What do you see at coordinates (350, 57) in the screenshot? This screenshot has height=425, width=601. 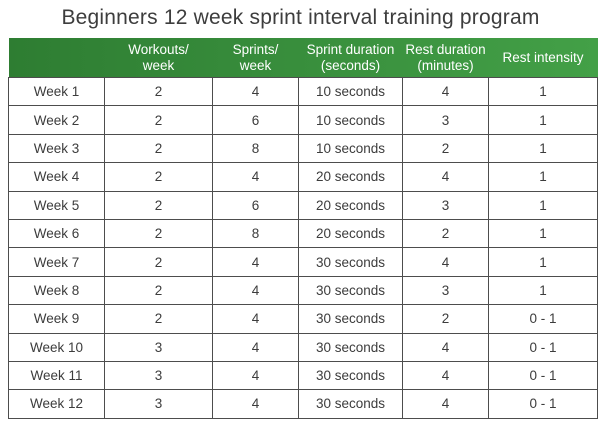 I see `col-header-sprint-duration: Sprint duration (seconds)` at bounding box center [350, 57].